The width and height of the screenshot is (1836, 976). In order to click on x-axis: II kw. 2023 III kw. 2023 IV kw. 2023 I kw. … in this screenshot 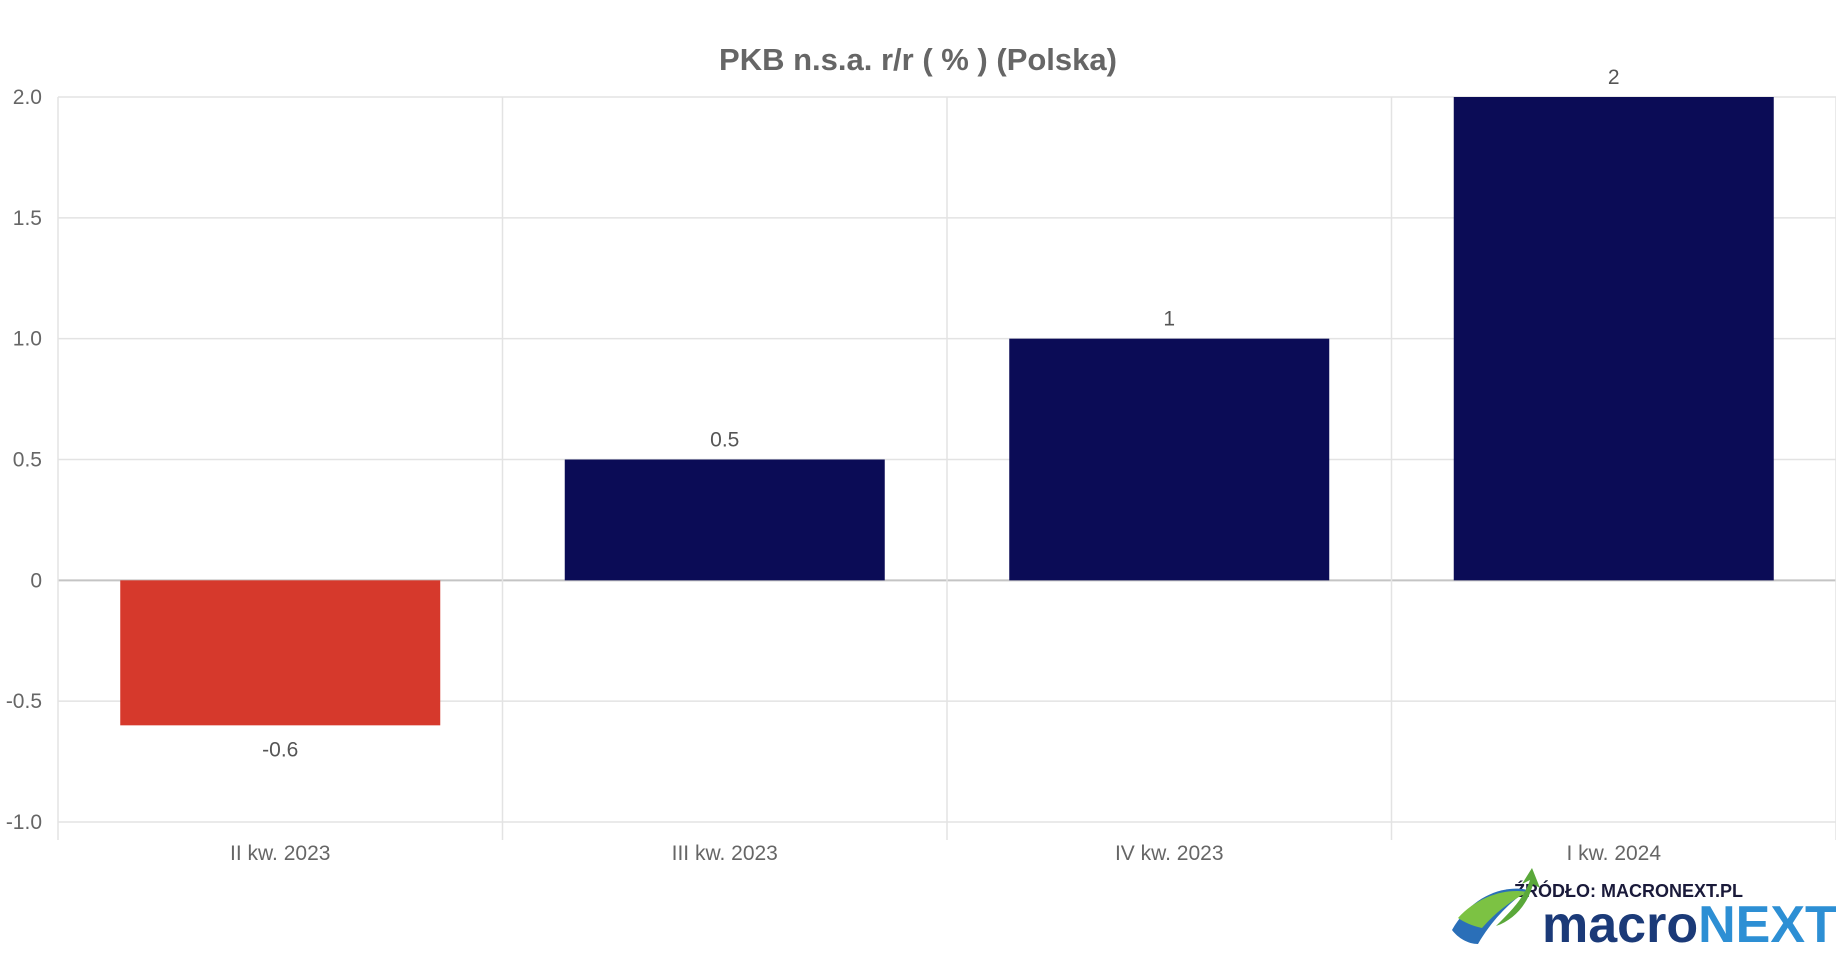, I will do `click(945, 853)`.